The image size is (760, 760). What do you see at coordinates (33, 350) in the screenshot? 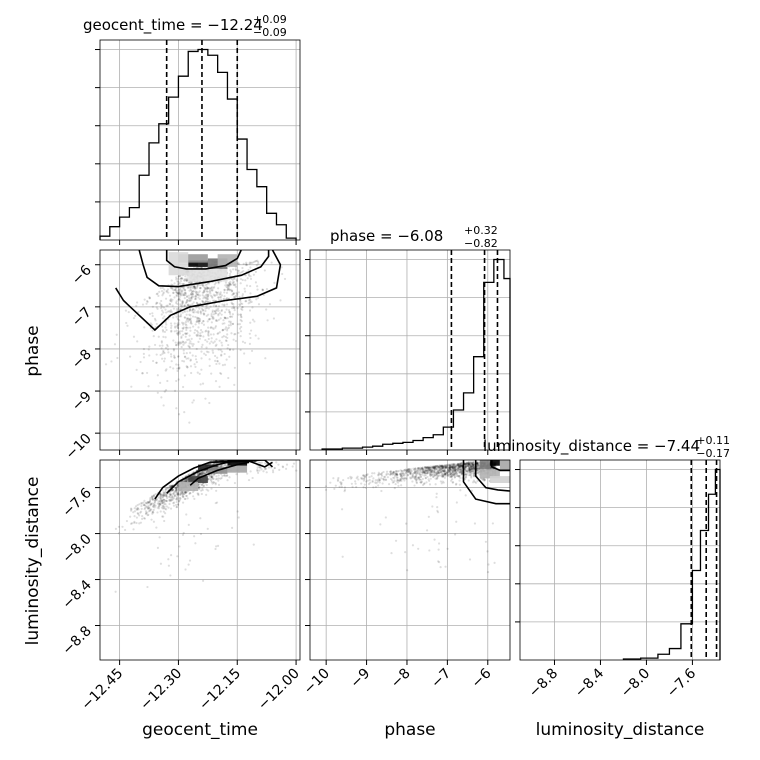
I see `ylabel-phase: phase` at bounding box center [33, 350].